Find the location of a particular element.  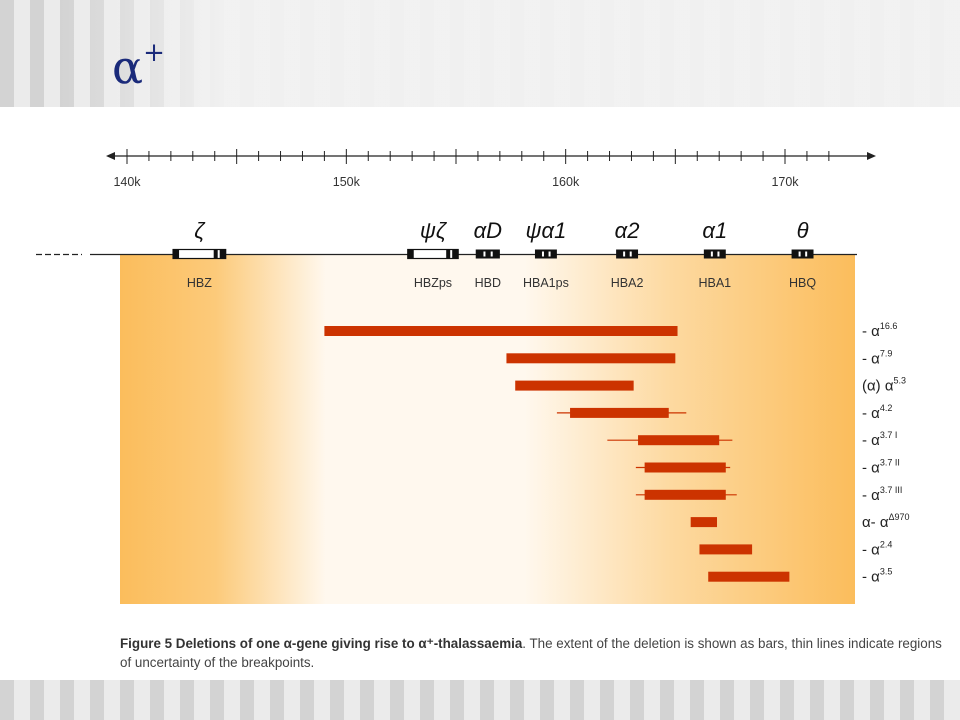

axis-tick-label: 160k is located at coordinates (566, 182).